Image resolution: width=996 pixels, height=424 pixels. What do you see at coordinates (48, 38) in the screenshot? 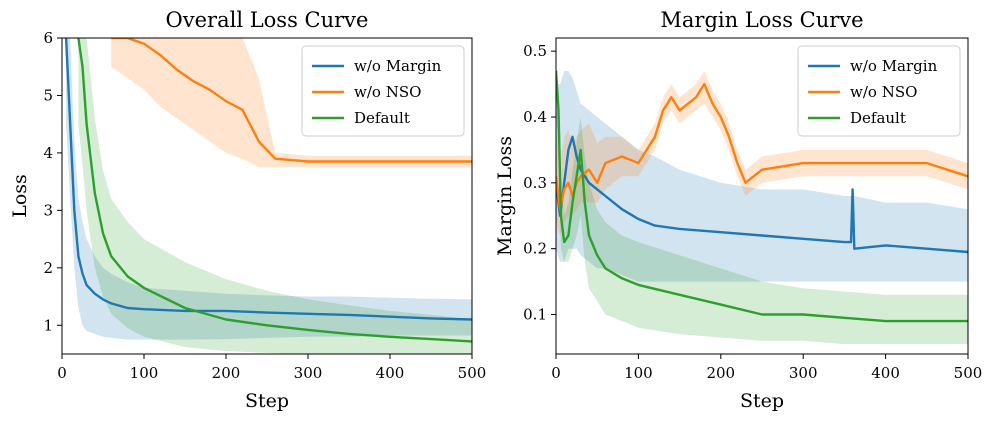
I see `y-tick-label: 6` at bounding box center [48, 38].